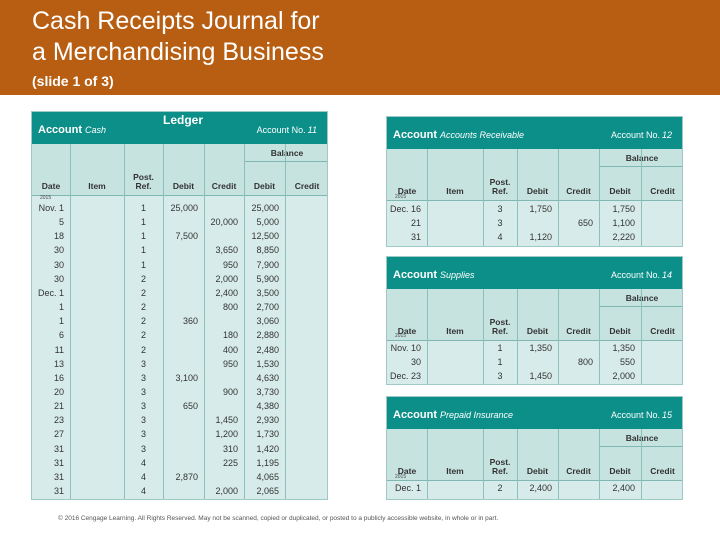 The image size is (720, 540). I want to click on entry-balance-debit: 1,100, so click(623, 223).